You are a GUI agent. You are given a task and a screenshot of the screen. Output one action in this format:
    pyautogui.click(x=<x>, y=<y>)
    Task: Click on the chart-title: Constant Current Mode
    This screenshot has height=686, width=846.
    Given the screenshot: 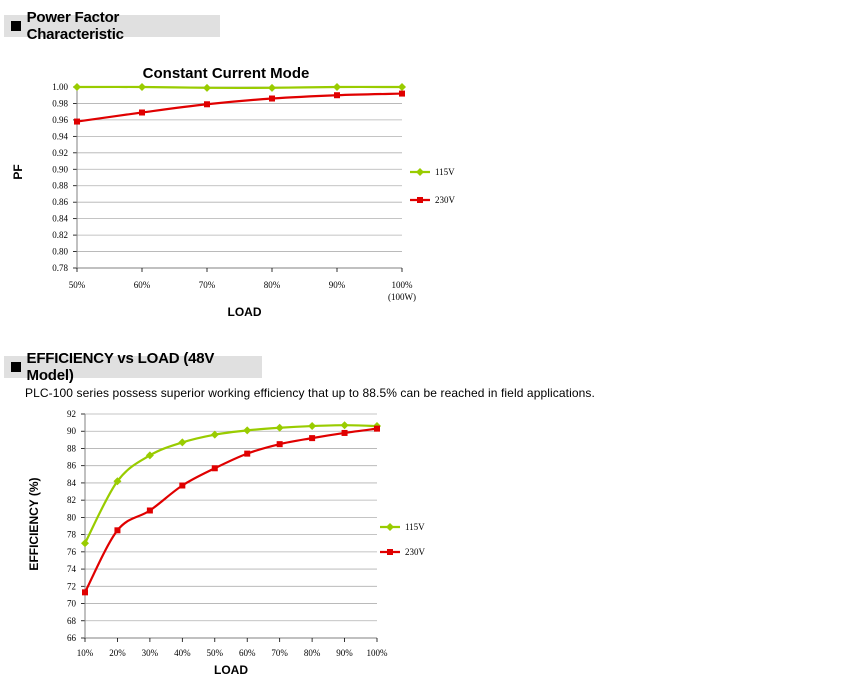 What is the action you would take?
    pyautogui.click(x=226, y=73)
    